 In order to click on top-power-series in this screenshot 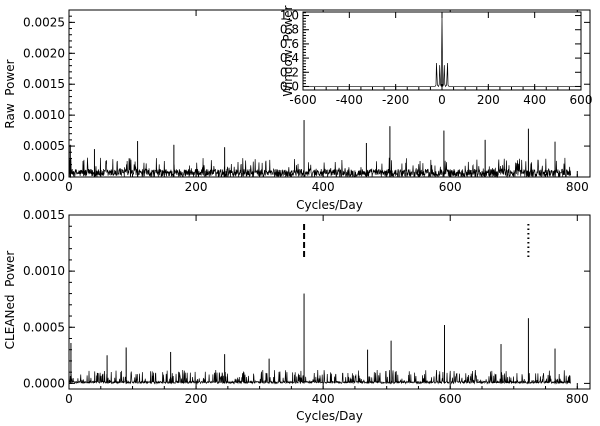, I will do `click(320, 149)`.